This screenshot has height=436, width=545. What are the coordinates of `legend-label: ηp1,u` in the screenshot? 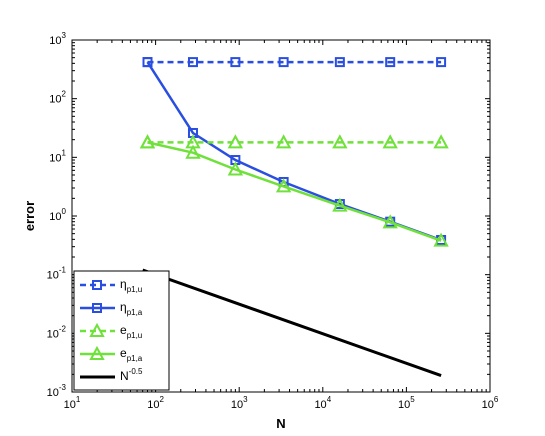 It's located at (131, 285).